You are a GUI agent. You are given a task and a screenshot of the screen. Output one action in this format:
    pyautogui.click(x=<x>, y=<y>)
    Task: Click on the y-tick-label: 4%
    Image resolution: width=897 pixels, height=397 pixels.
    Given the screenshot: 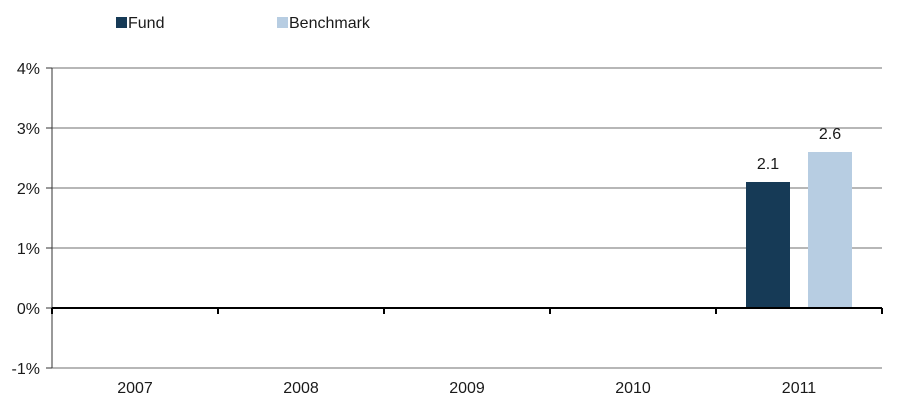 What is the action you would take?
    pyautogui.click(x=28, y=69)
    